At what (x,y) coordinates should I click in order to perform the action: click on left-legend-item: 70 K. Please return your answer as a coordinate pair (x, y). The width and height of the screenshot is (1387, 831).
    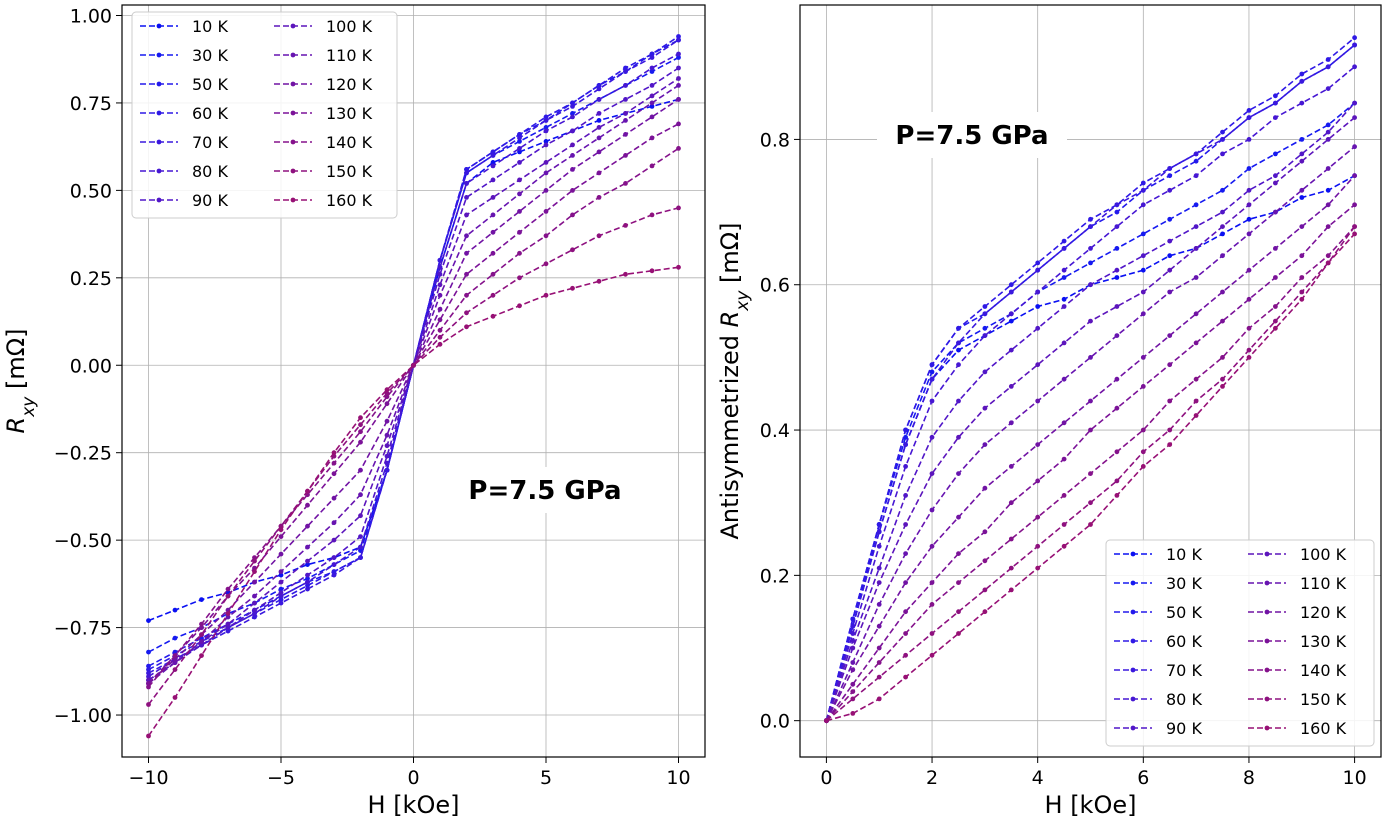
    Looking at the image, I should click on (184, 142).